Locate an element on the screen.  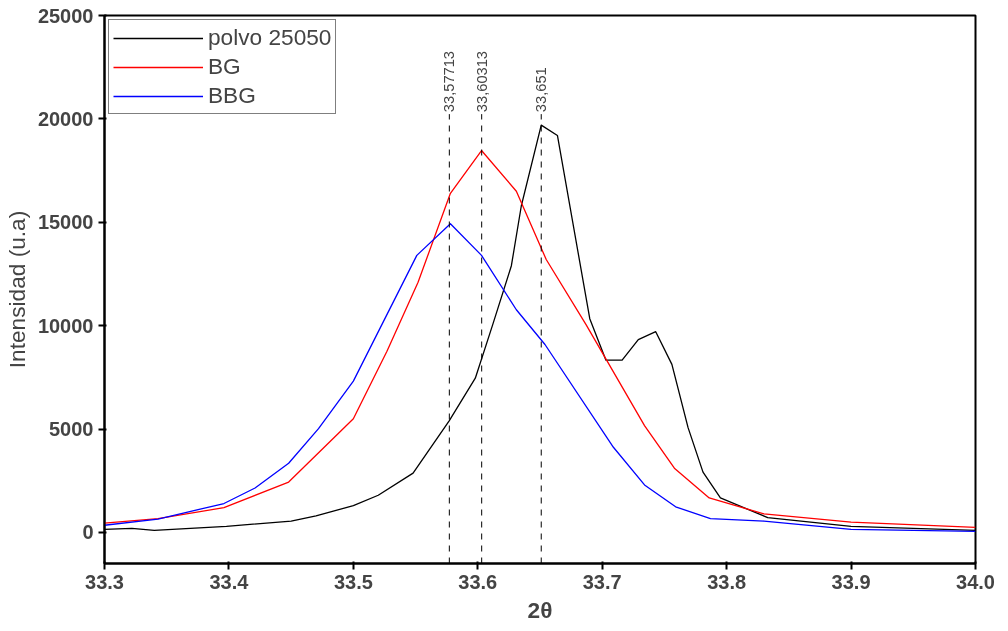
x-tick-label: 33.3 is located at coordinates (104, 581).